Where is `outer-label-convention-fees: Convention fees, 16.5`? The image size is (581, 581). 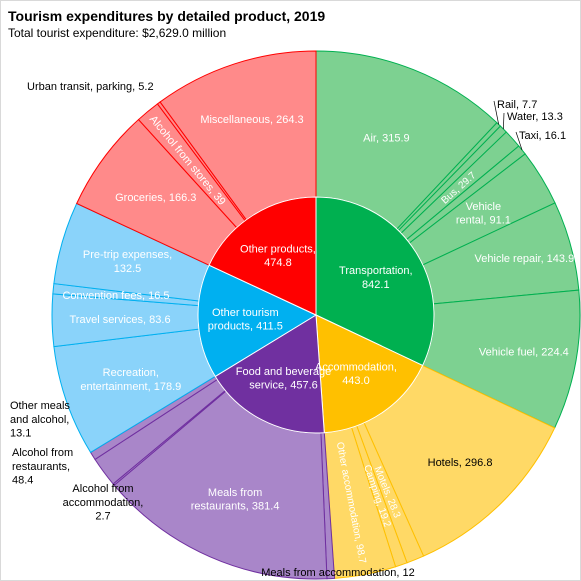
outer-label-convention-fees: Convention fees, 16.5 is located at coordinates (115, 296).